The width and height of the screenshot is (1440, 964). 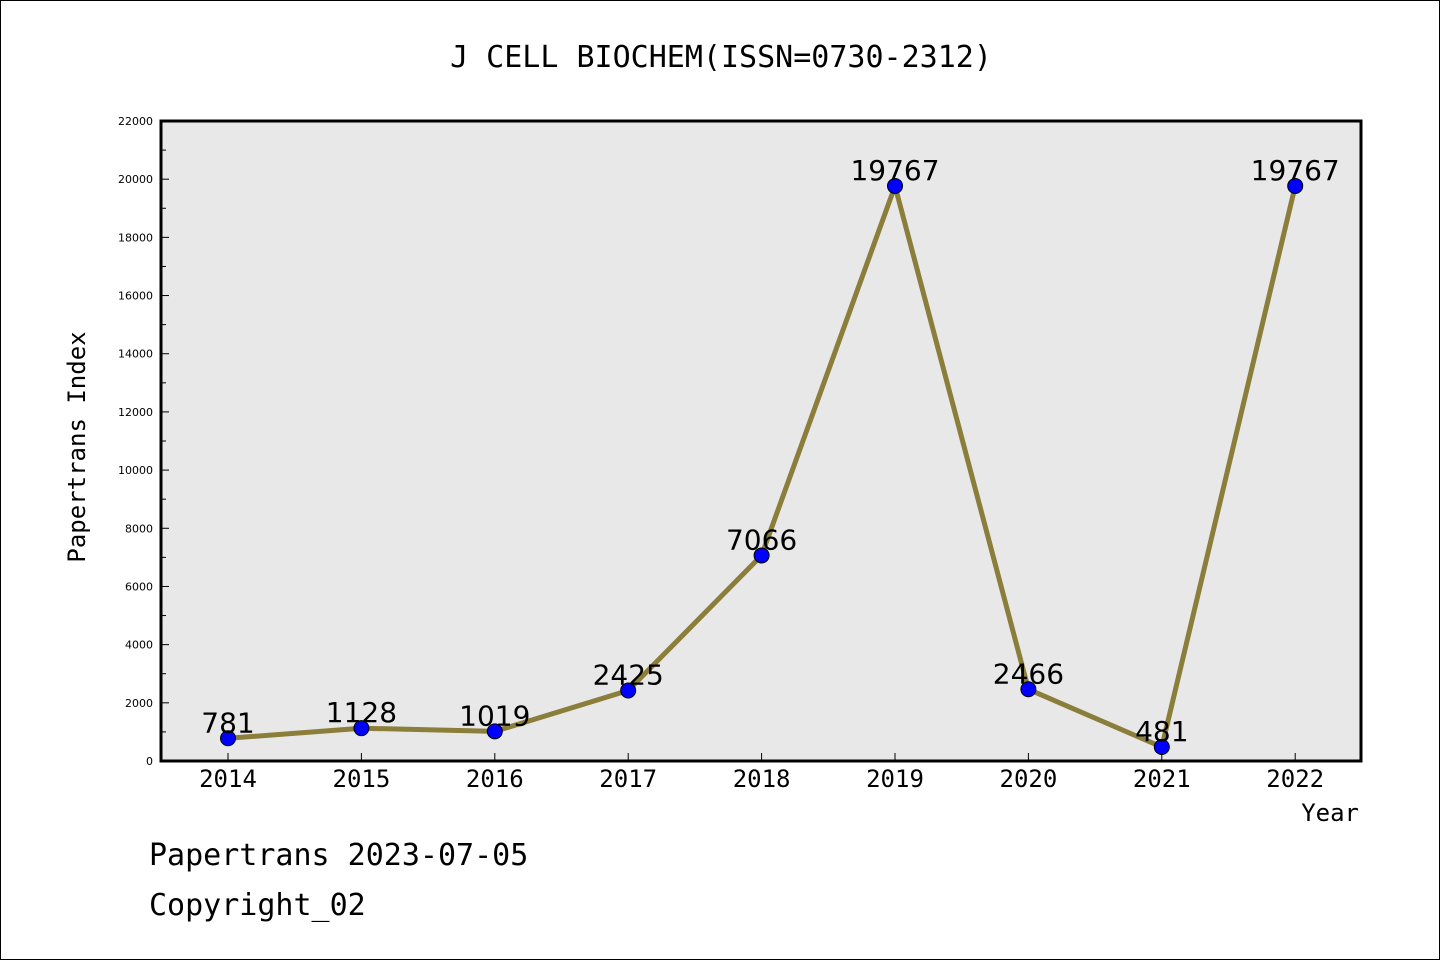 I want to click on y-tick-label: 4000, so click(x=139, y=645).